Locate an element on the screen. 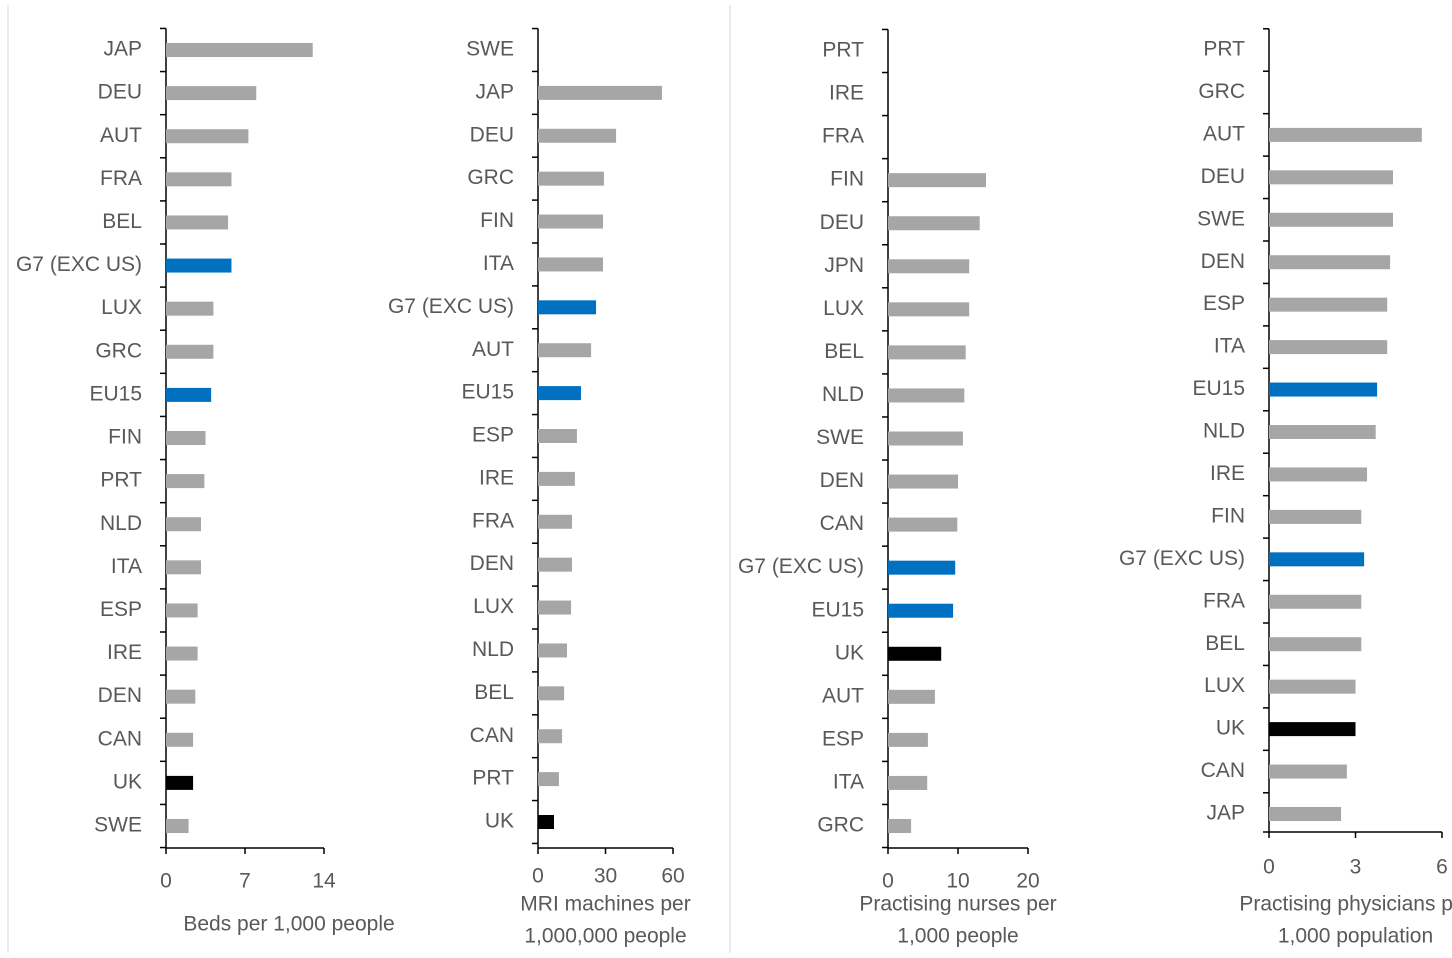 The width and height of the screenshot is (1452, 958). x-axis-label: 1,000 people is located at coordinates (957, 936).